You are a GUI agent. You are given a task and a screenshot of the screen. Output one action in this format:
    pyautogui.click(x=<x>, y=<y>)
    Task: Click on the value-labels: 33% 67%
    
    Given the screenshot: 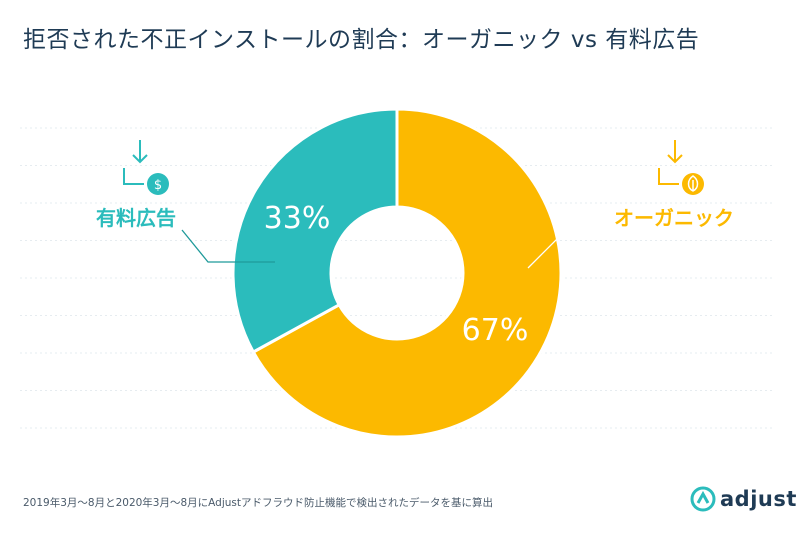 What is the action you would take?
    pyautogui.click(x=396, y=274)
    